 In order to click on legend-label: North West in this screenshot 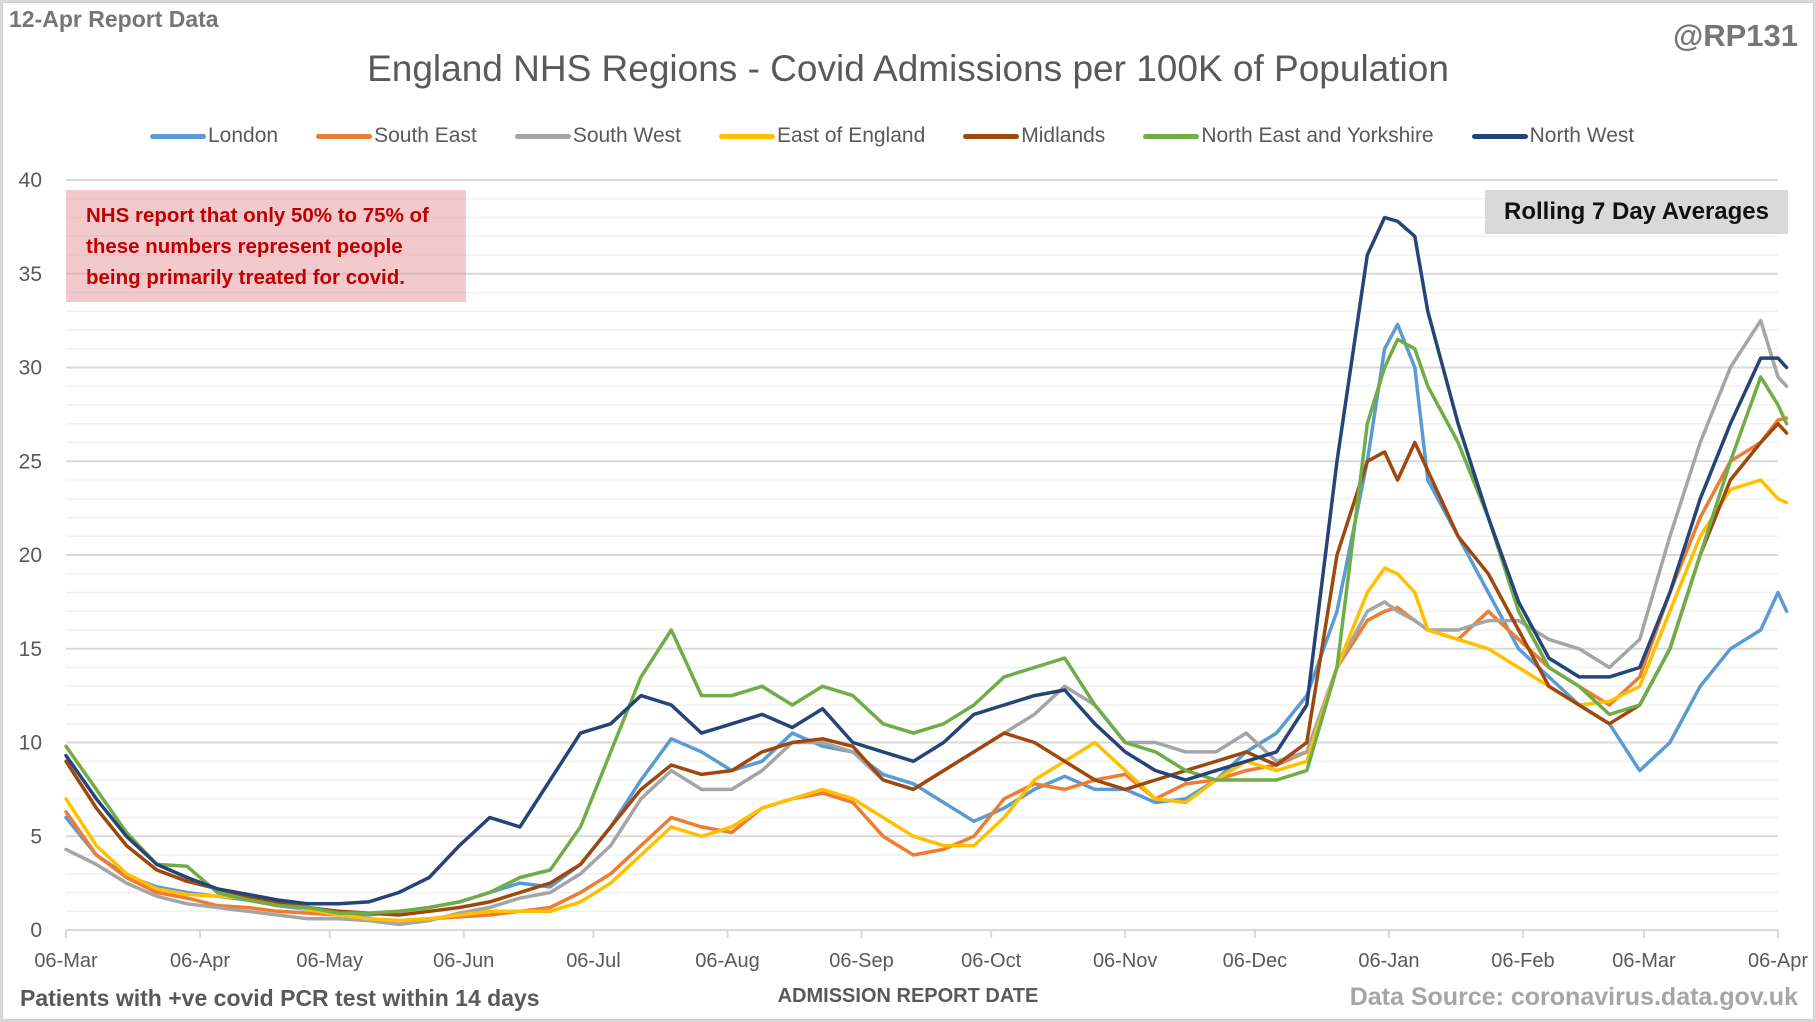, I will do `click(1582, 135)`.